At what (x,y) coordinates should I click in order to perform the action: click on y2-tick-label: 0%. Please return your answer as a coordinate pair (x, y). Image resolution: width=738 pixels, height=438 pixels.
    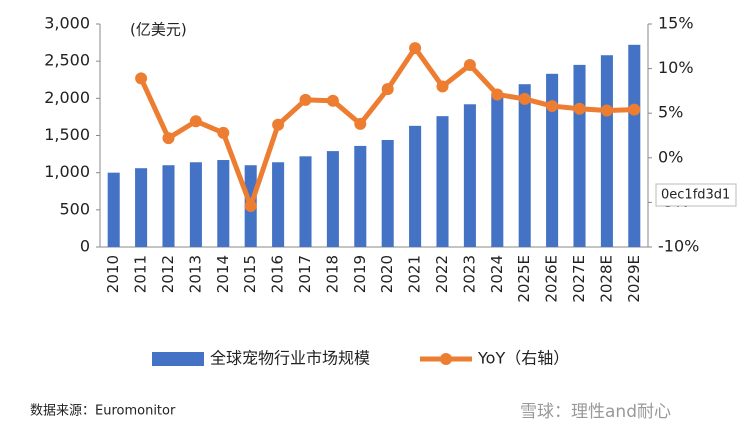
    Looking at the image, I should click on (670, 156).